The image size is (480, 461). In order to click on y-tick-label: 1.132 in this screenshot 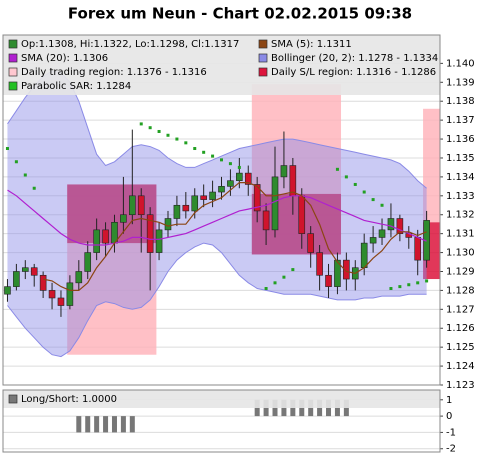, I will do `click(460, 215)`.